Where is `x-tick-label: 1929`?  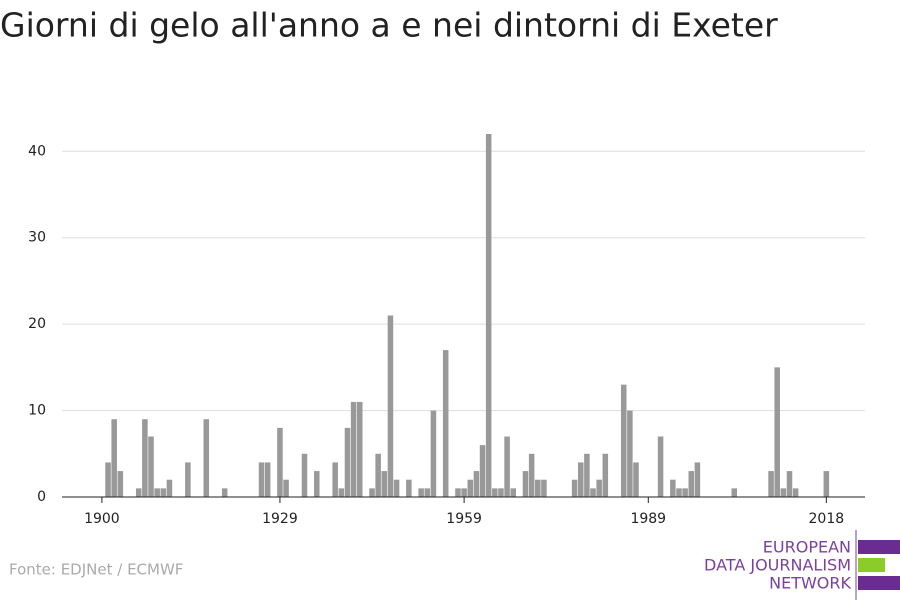 x-tick-label: 1929 is located at coordinates (280, 519).